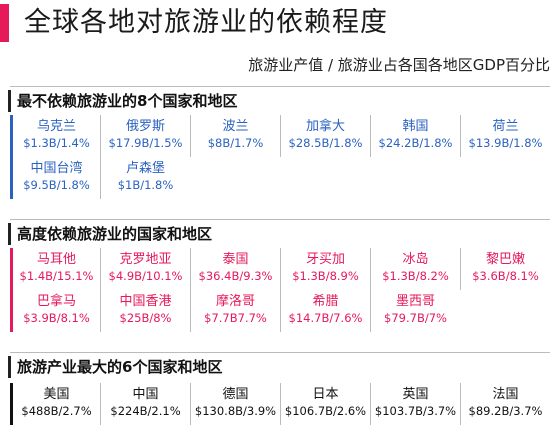 This screenshot has width=560, height=427. What do you see at coordinates (505, 276) in the screenshot?
I see `tourism-value: $3.6B/8.1%` at bounding box center [505, 276].